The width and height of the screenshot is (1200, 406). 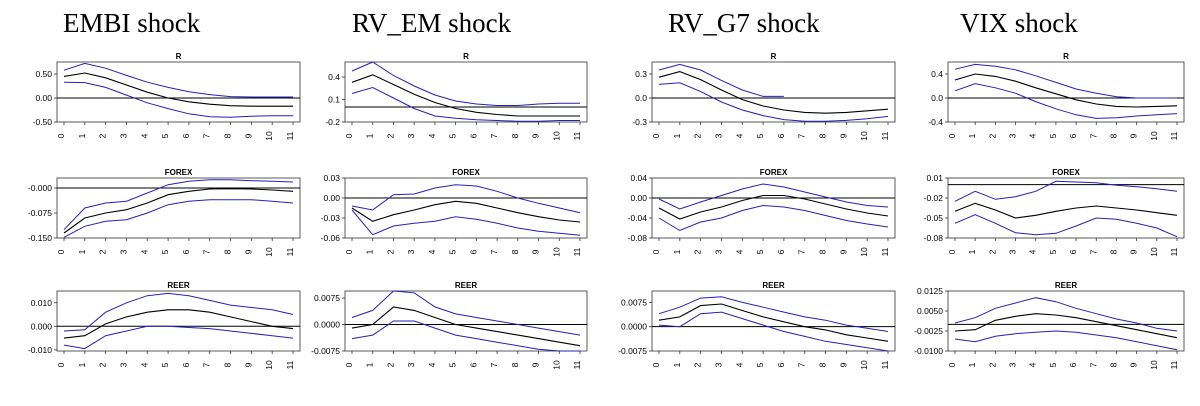 What do you see at coordinates (42, 326) in the screenshot?
I see `y-tick-label: 0.000` at bounding box center [42, 326].